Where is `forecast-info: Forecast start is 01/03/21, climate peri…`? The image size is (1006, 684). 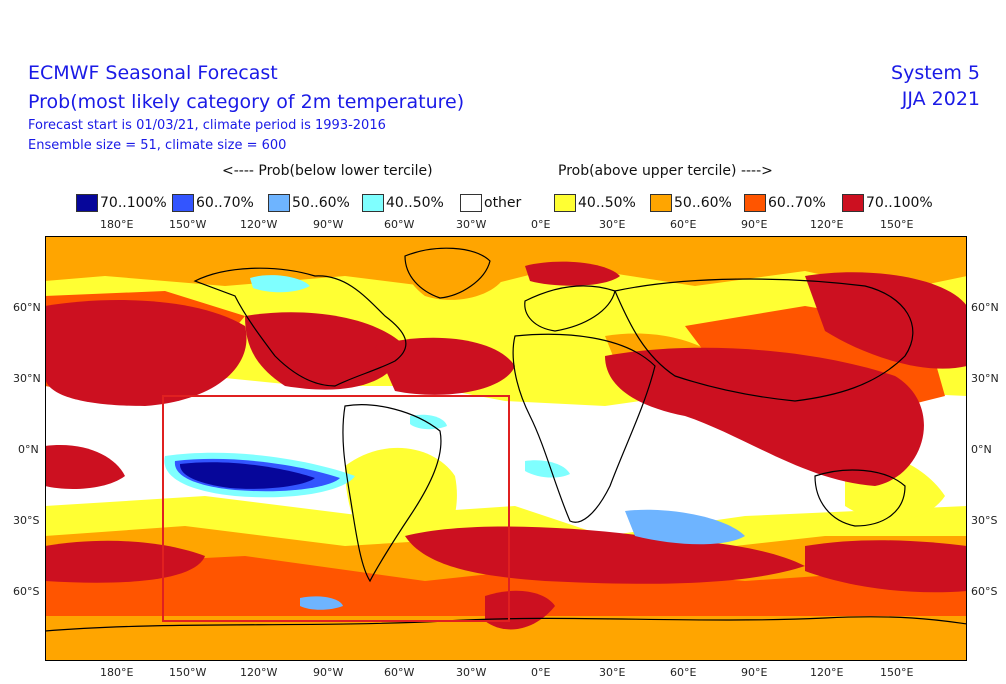
forecast-info: Forecast start is 01/03/21, climate peri… is located at coordinates (207, 125).